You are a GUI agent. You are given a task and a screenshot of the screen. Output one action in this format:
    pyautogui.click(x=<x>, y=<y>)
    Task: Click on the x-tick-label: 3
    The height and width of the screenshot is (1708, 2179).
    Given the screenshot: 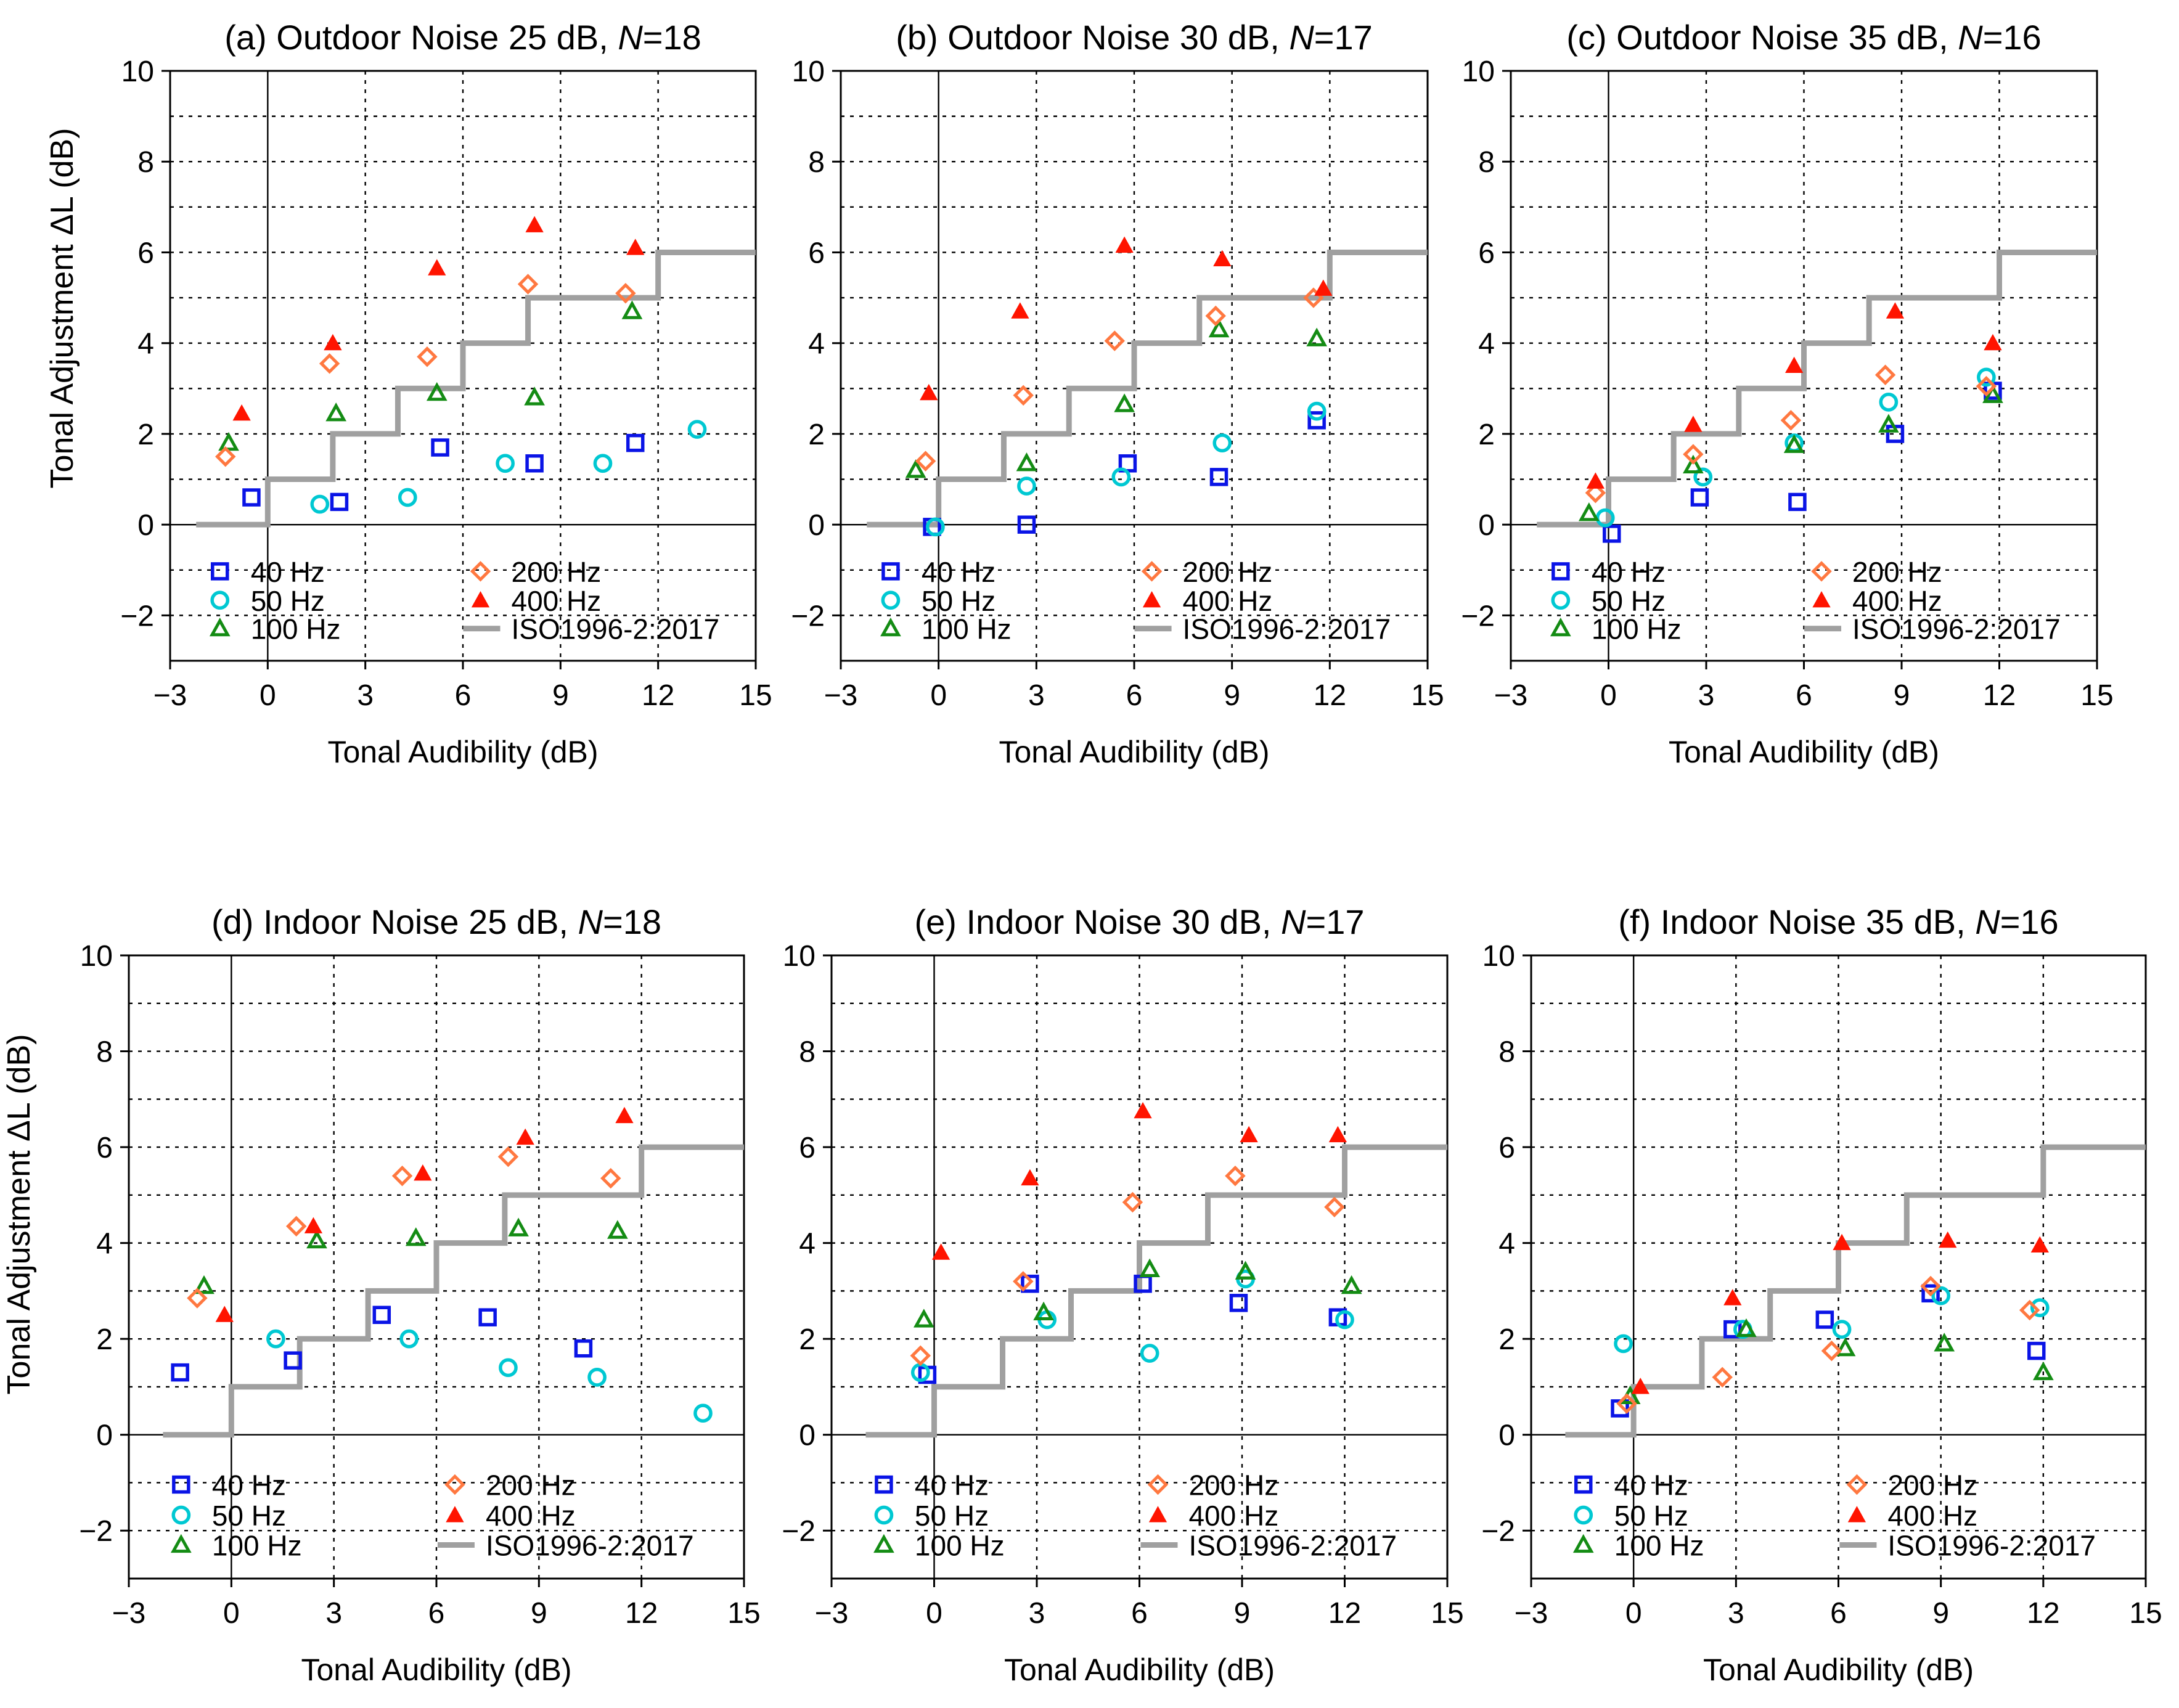 What is the action you would take?
    pyautogui.click(x=1037, y=1613)
    